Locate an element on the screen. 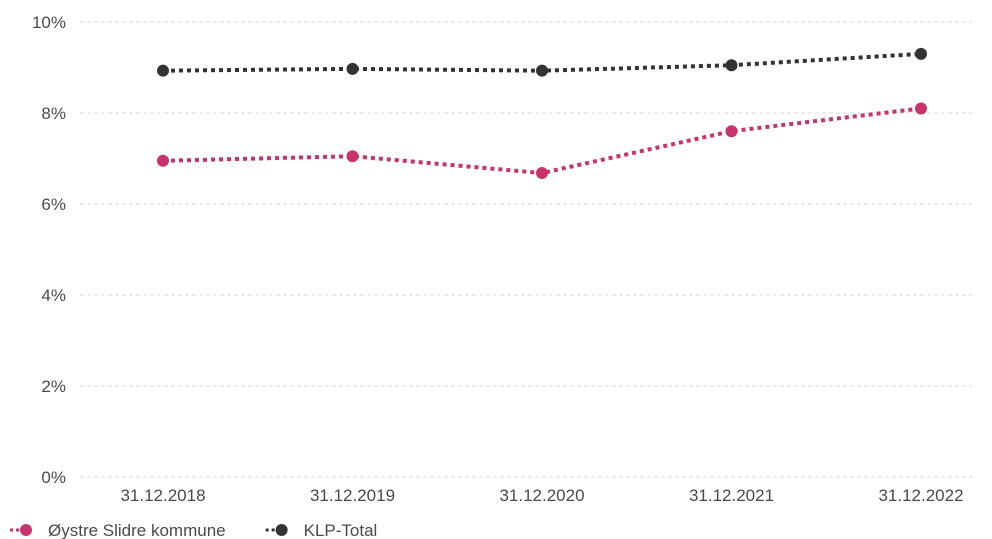 The image size is (992, 539). legend-label: KLP-Total is located at coordinates (341, 530).